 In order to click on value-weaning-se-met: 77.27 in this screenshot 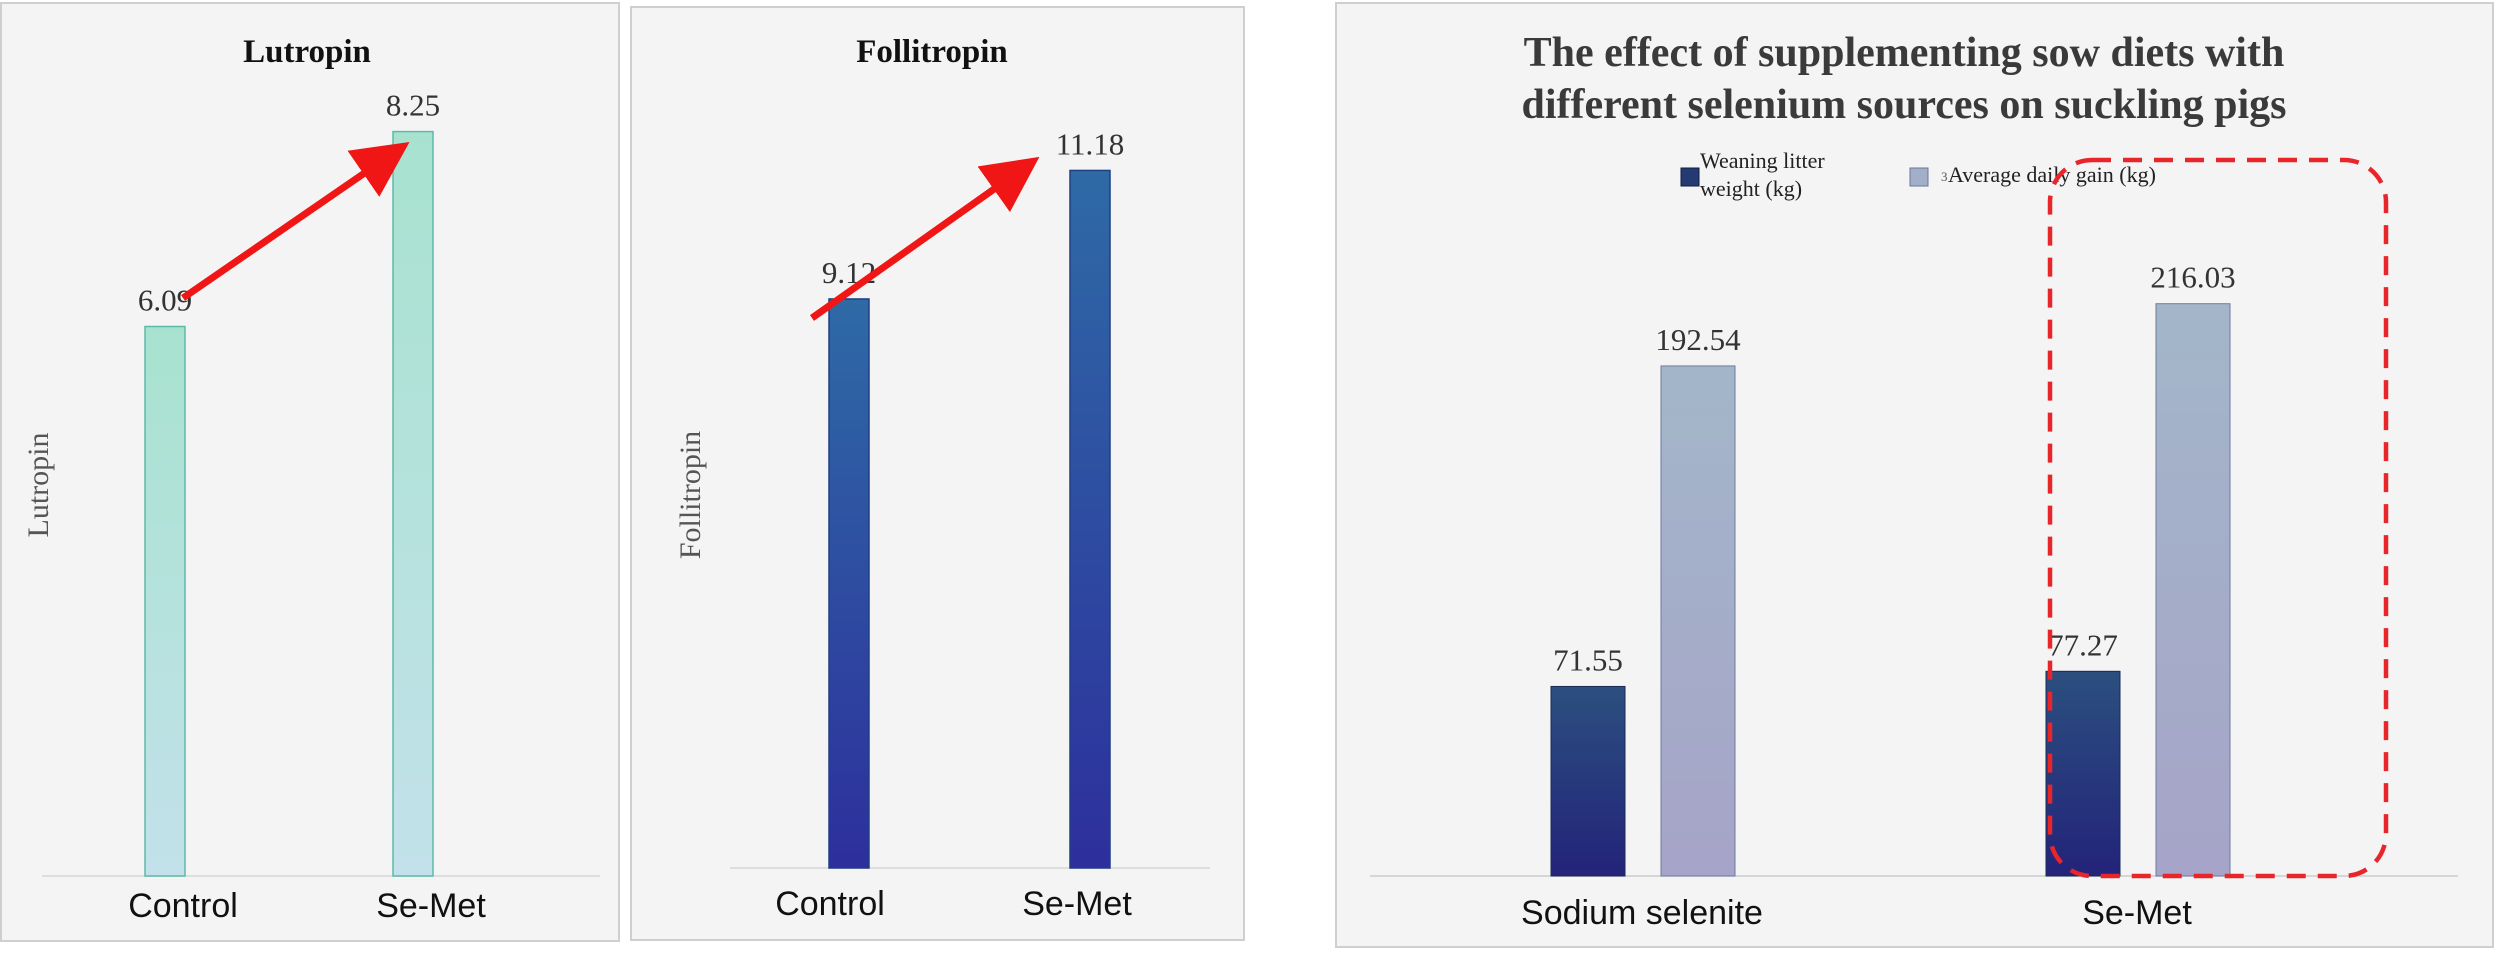, I will do `click(2083, 644)`.